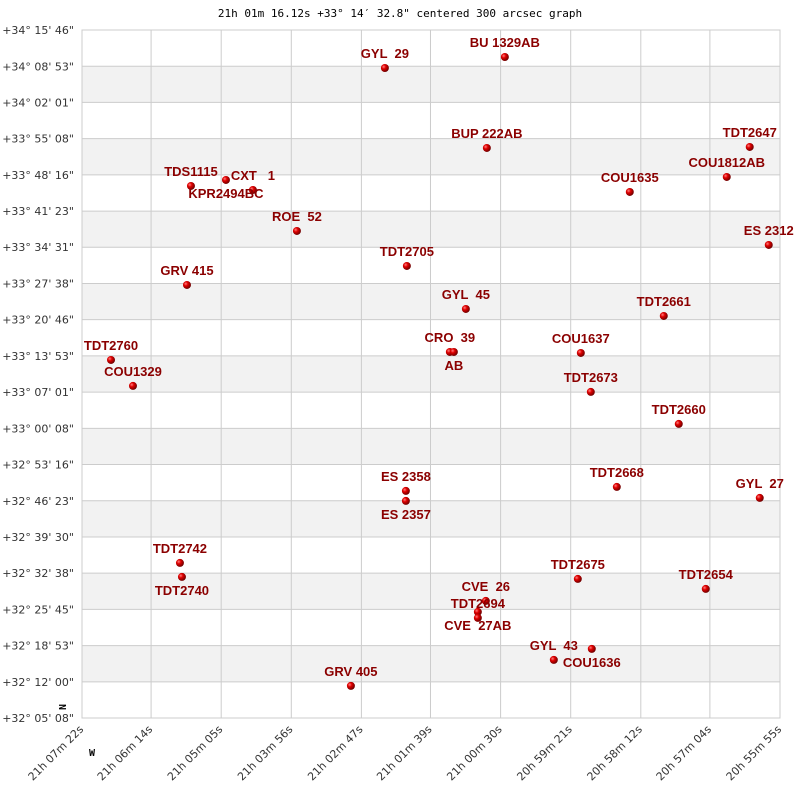 This screenshot has height=800, width=800. I want to click on y-tick-label: +34° 08' 53", so click(38, 66).